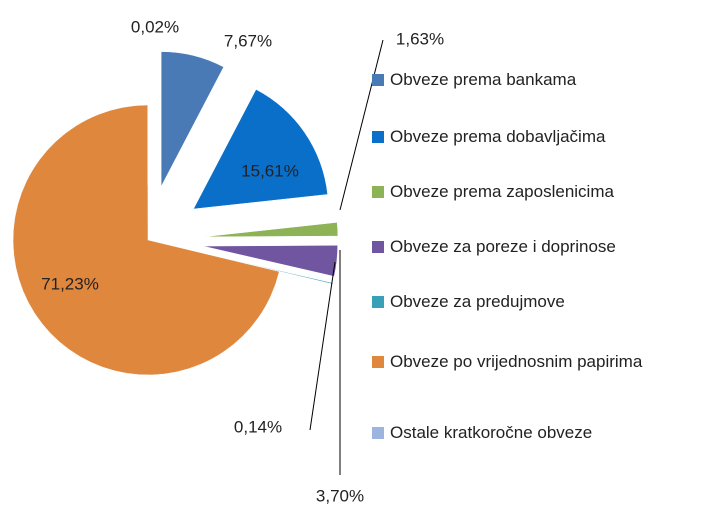 The width and height of the screenshot is (709, 512). Describe the element at coordinates (516, 361) in the screenshot. I see `legend-label: Obveze po vrijednosnim papirima` at that location.